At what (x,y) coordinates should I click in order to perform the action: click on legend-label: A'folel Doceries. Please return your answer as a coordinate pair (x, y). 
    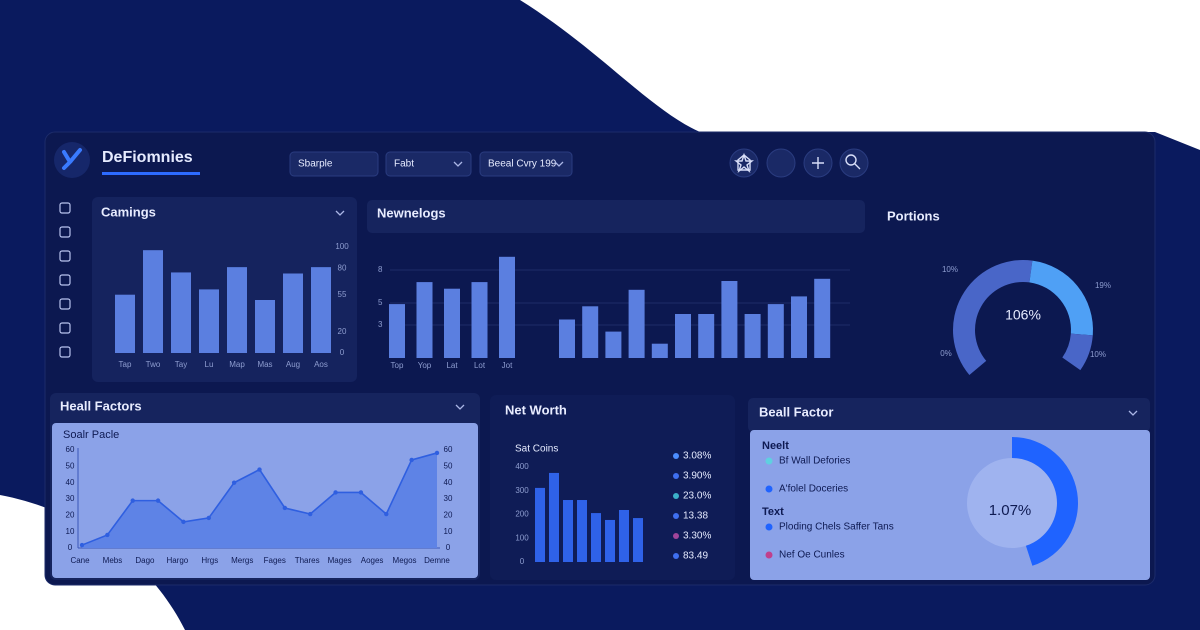
    Looking at the image, I should click on (813, 489).